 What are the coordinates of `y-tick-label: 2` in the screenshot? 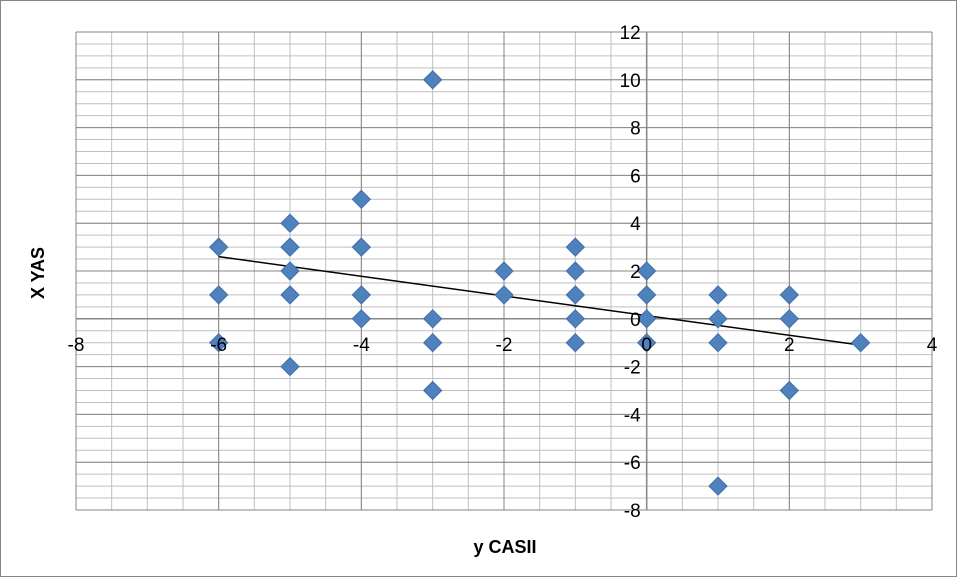 It's located at (635, 272).